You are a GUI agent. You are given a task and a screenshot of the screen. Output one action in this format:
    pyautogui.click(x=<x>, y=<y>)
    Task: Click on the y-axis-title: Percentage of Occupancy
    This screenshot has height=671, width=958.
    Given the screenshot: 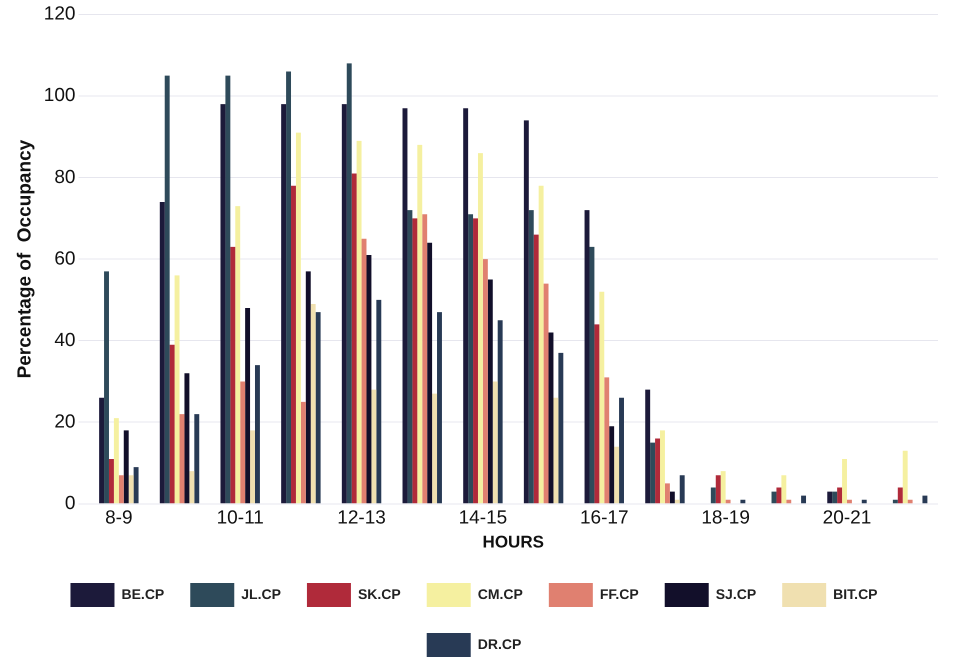 What is the action you would take?
    pyautogui.click(x=25, y=258)
    